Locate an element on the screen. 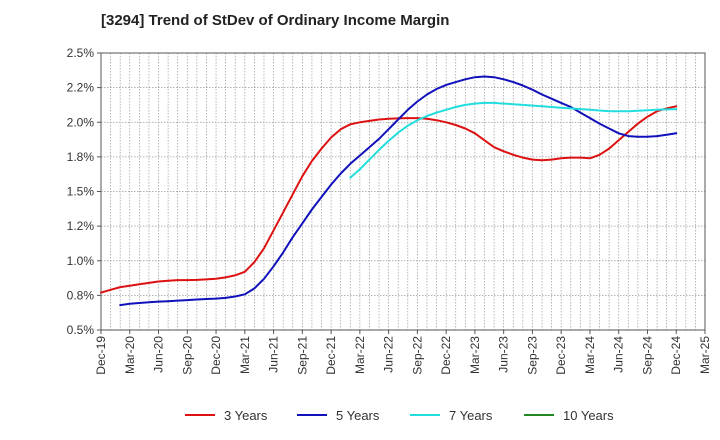  x-tick-label: Dec-20 is located at coordinates (216, 355).